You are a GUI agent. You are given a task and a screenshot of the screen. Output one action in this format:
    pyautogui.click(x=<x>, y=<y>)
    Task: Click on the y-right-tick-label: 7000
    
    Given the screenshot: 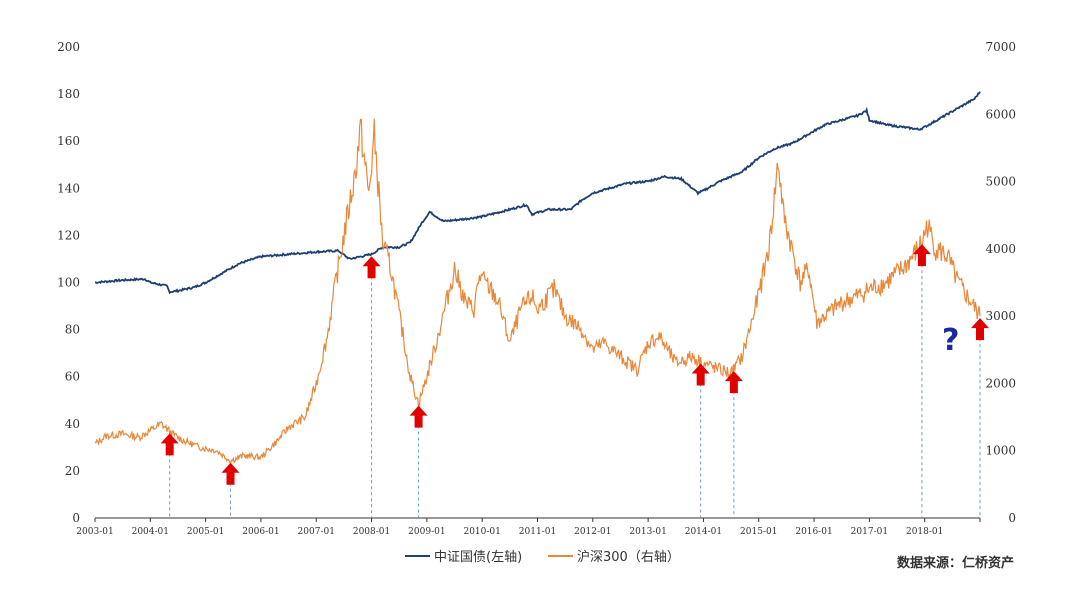 What is the action you would take?
    pyautogui.click(x=1000, y=47)
    